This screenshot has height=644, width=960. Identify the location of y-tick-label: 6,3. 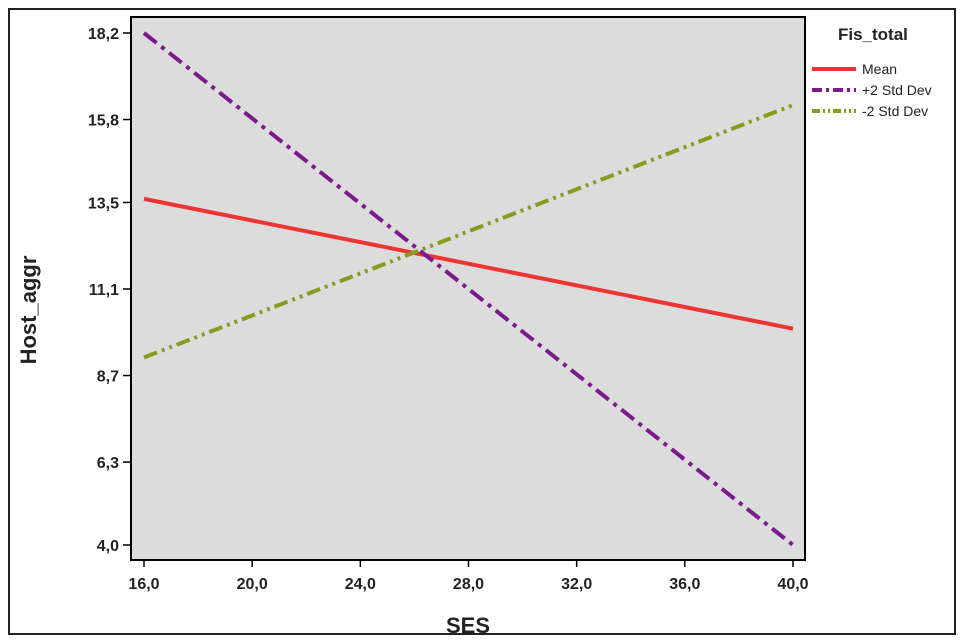
(108, 463).